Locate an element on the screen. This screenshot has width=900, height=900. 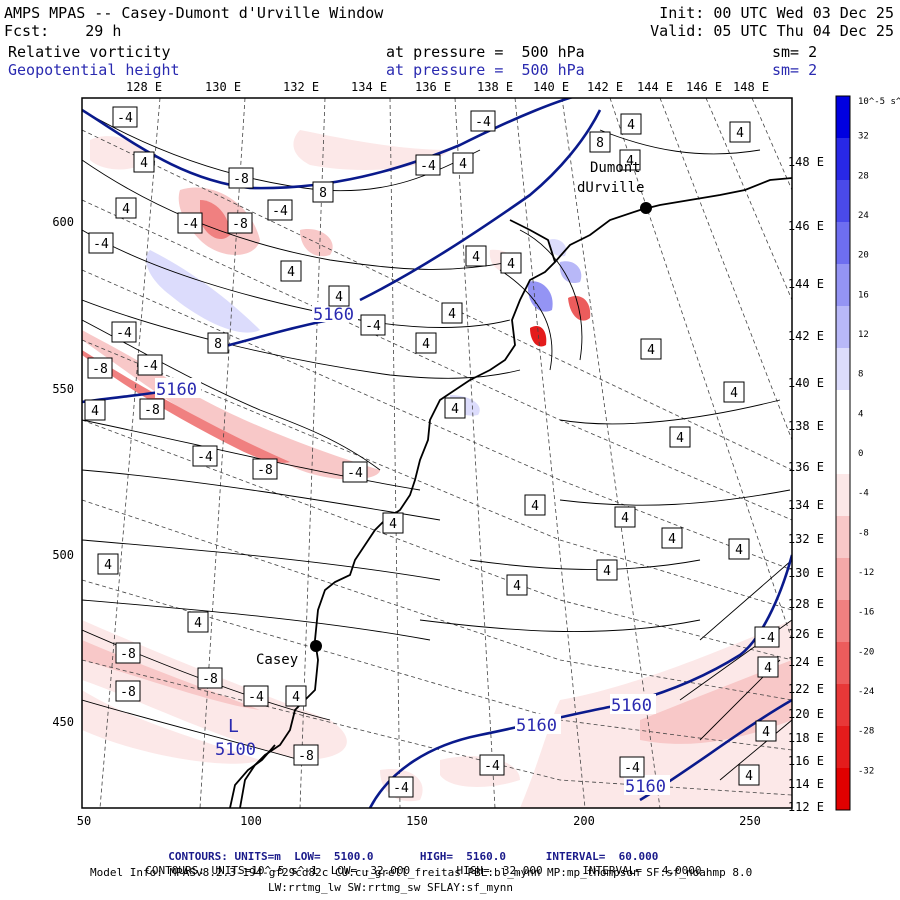
x-tick-label: 200 is located at coordinates (584, 821).